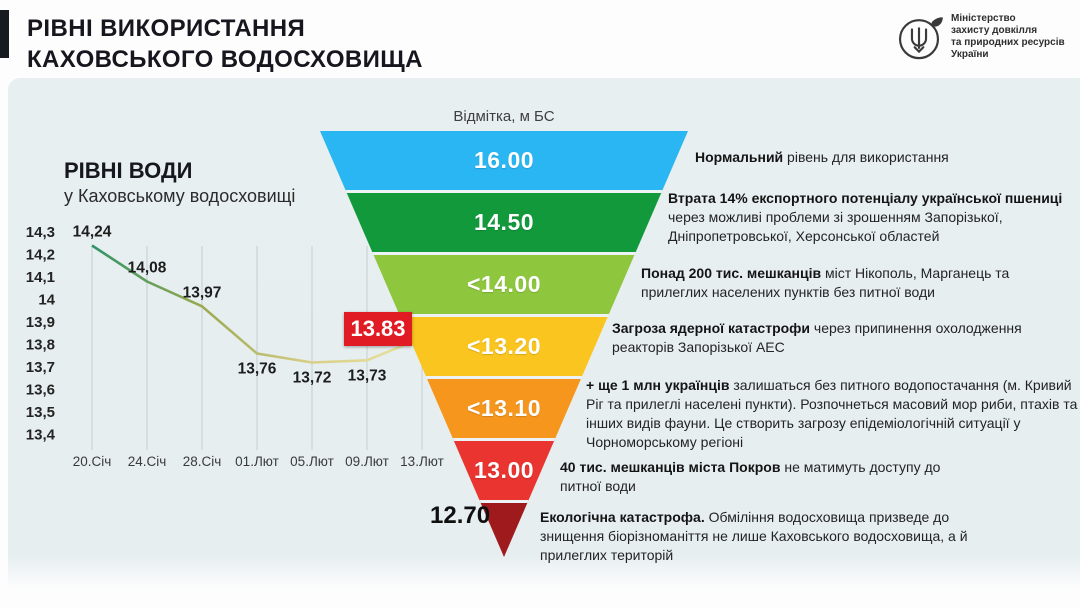 The image size is (1080, 608). What do you see at coordinates (504, 408) in the screenshot?
I see `funnel-band-label: <13.10` at bounding box center [504, 408].